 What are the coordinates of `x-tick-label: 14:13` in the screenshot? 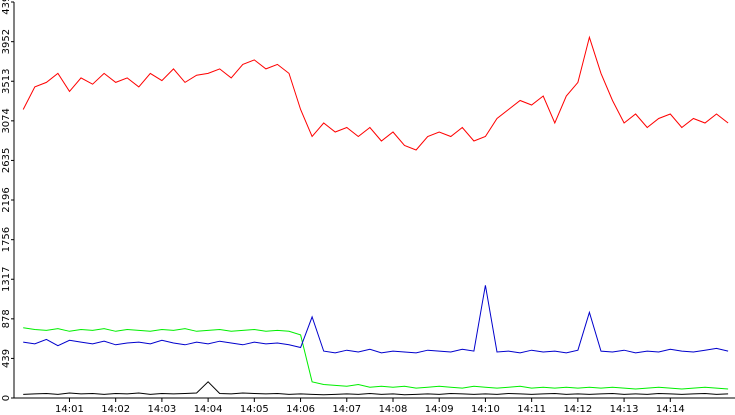 It's located at (624, 409).